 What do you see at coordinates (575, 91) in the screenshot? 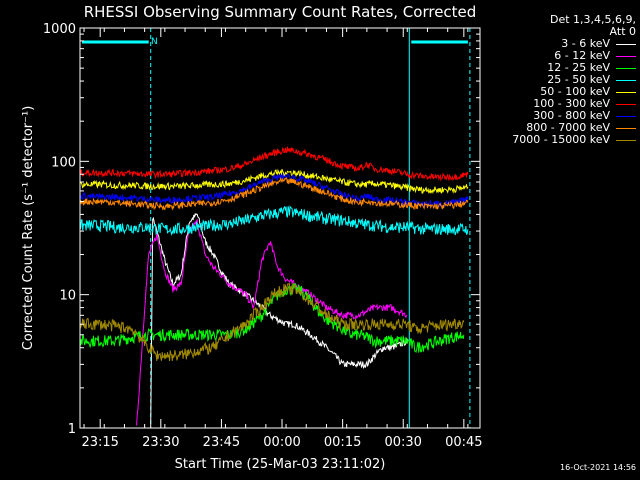
I see `legend-label: 50 - 100 keV` at bounding box center [575, 91].